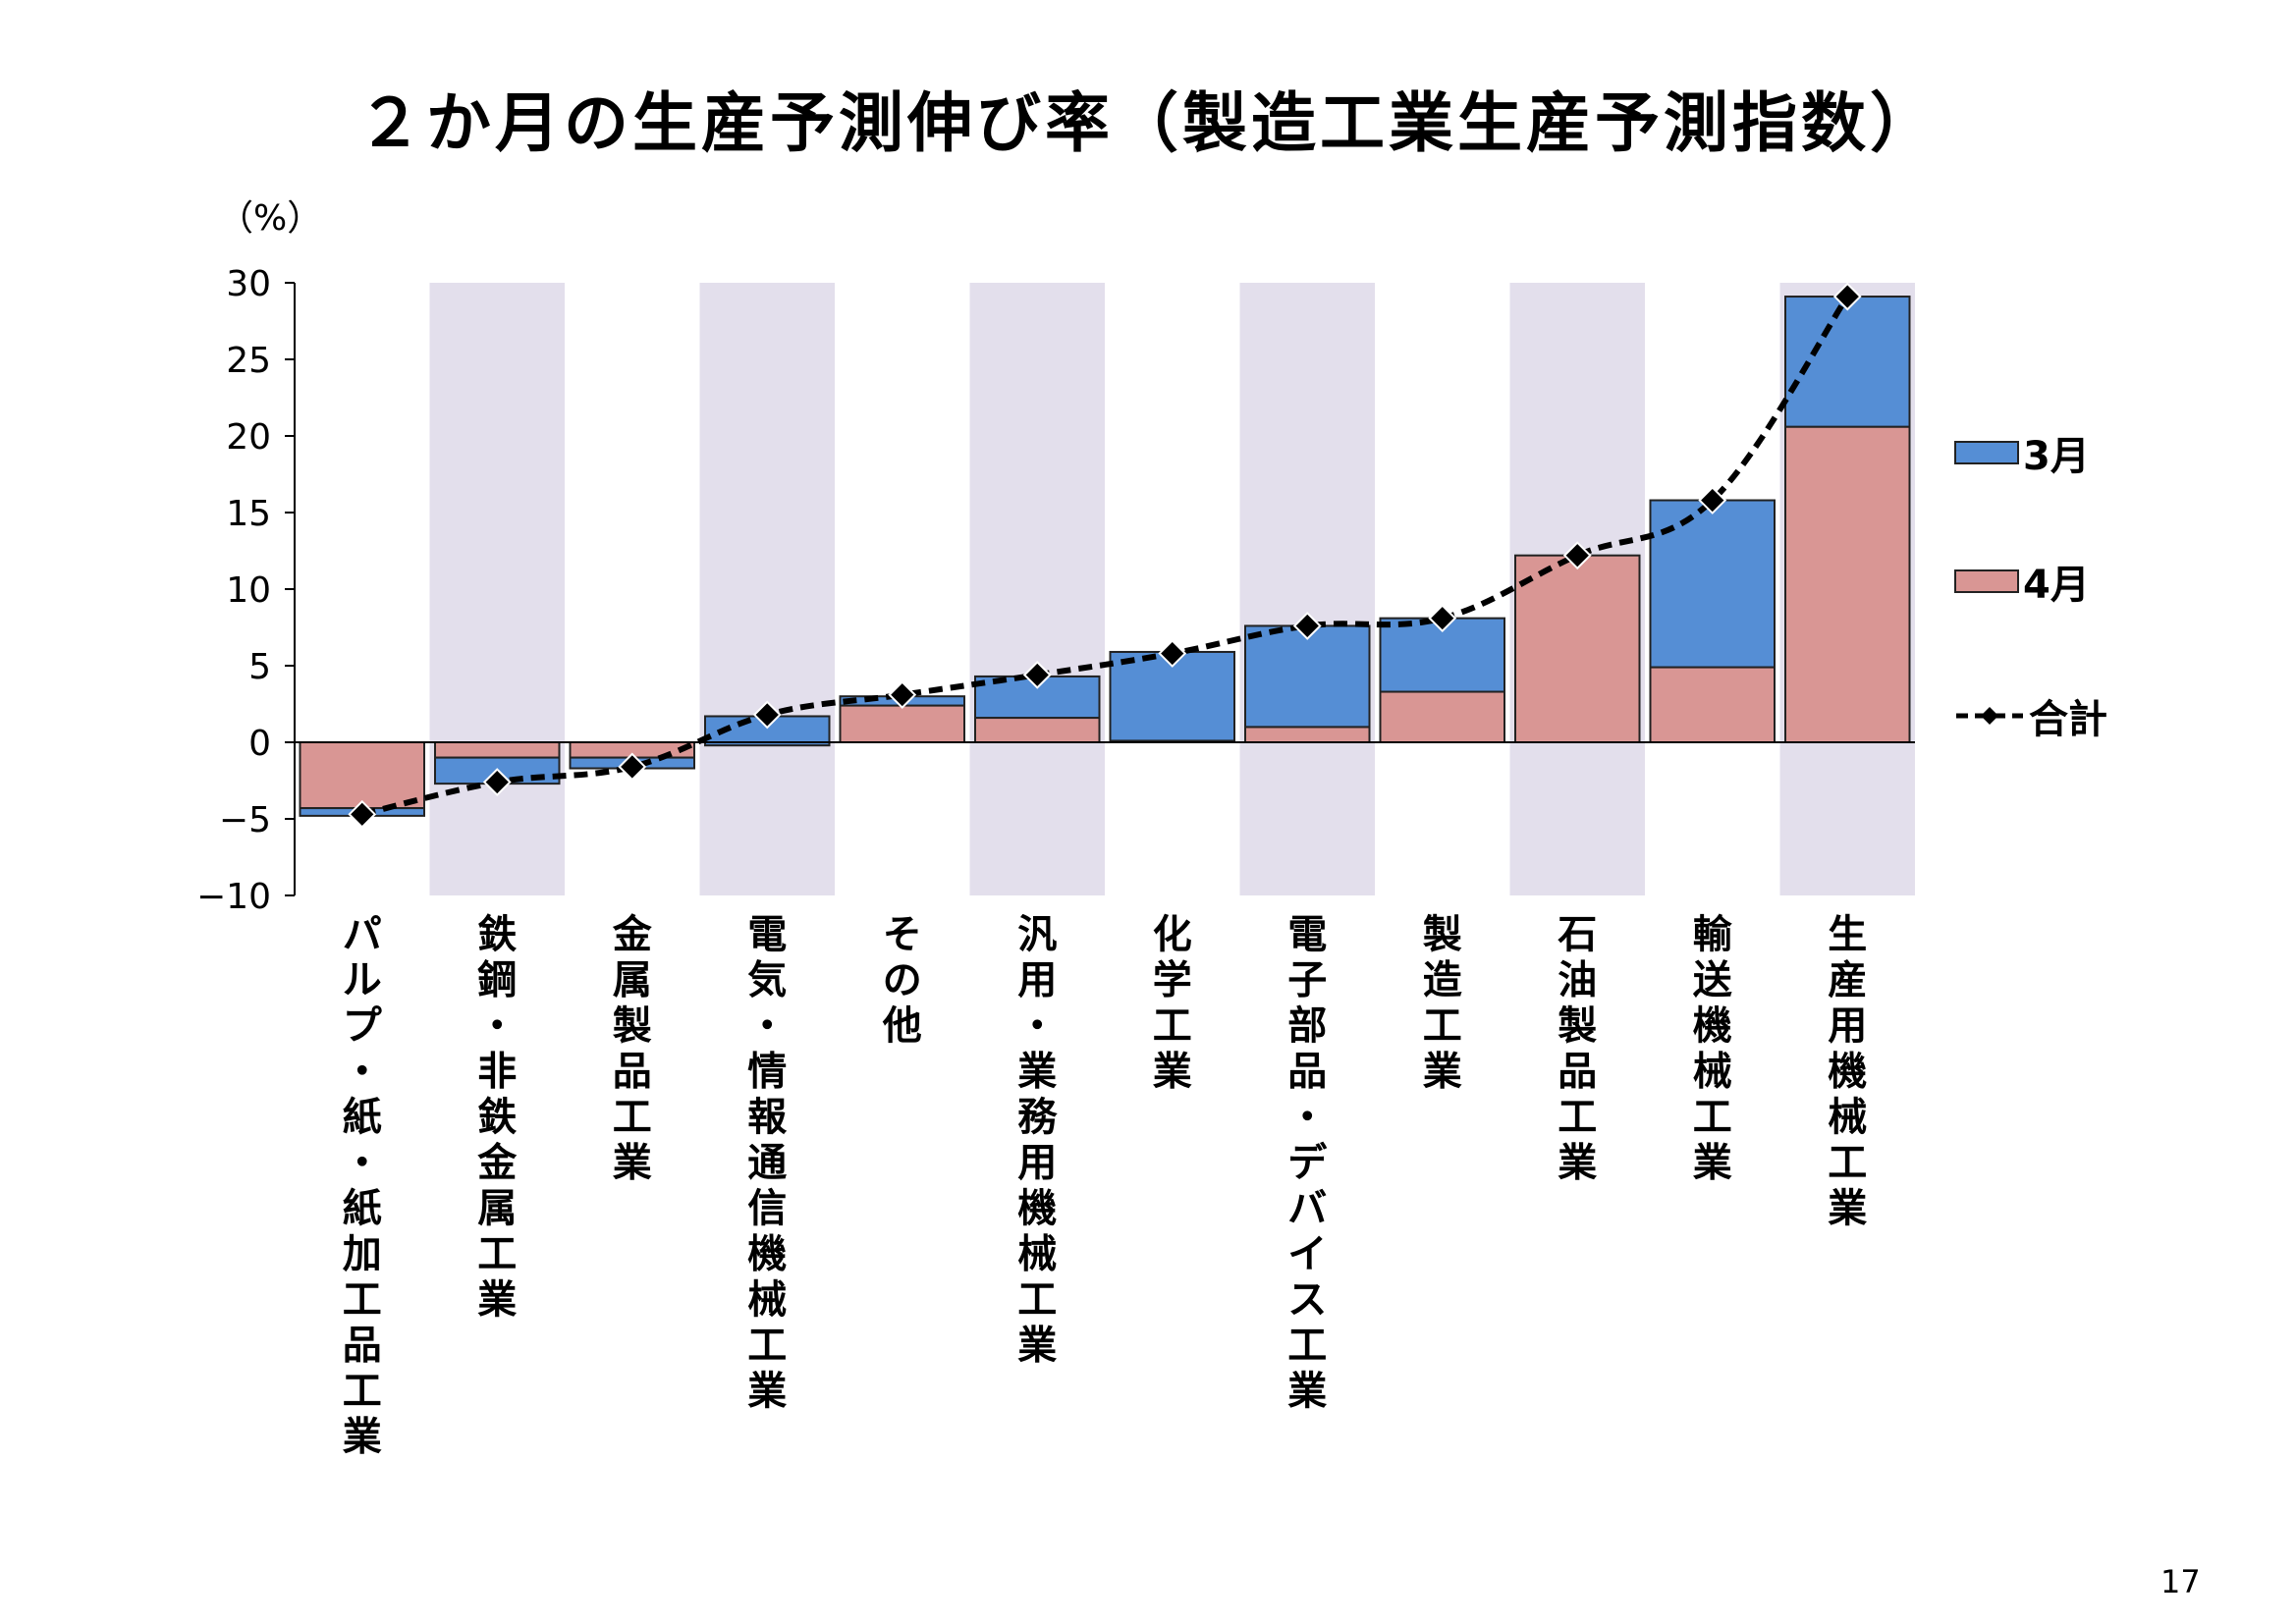  I want to click on legend-item-march: 3月, so click(2022, 452).